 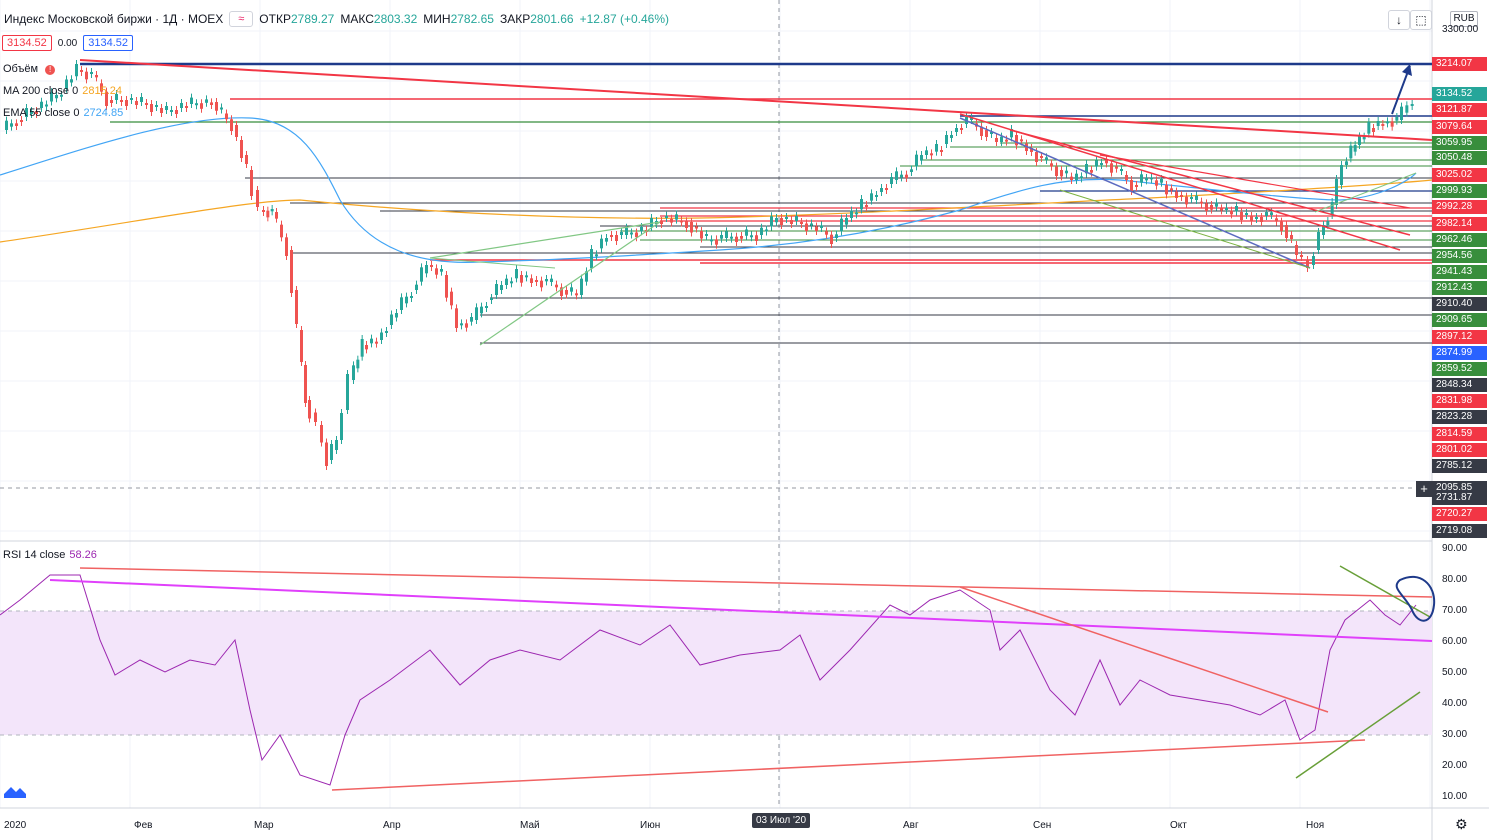 I want to click on ema55-indicator: EMA 55 close 0 2724.85, so click(x=65, y=113).